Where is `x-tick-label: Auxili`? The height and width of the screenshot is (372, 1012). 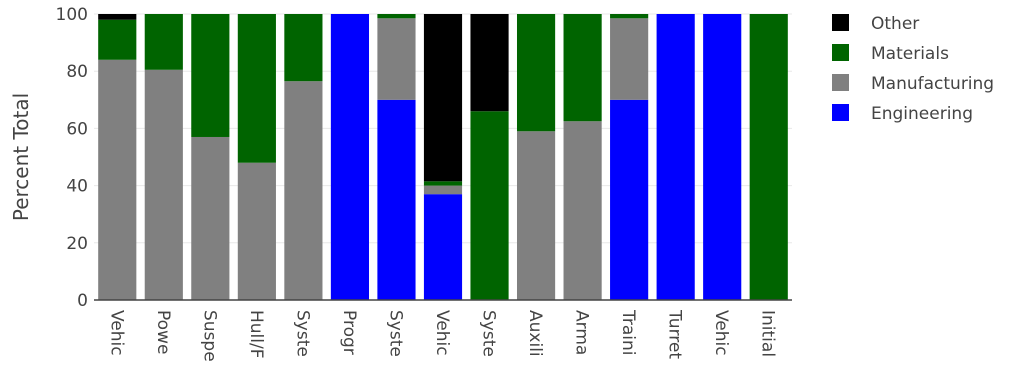
x-tick-label: Auxili is located at coordinates (535, 333).